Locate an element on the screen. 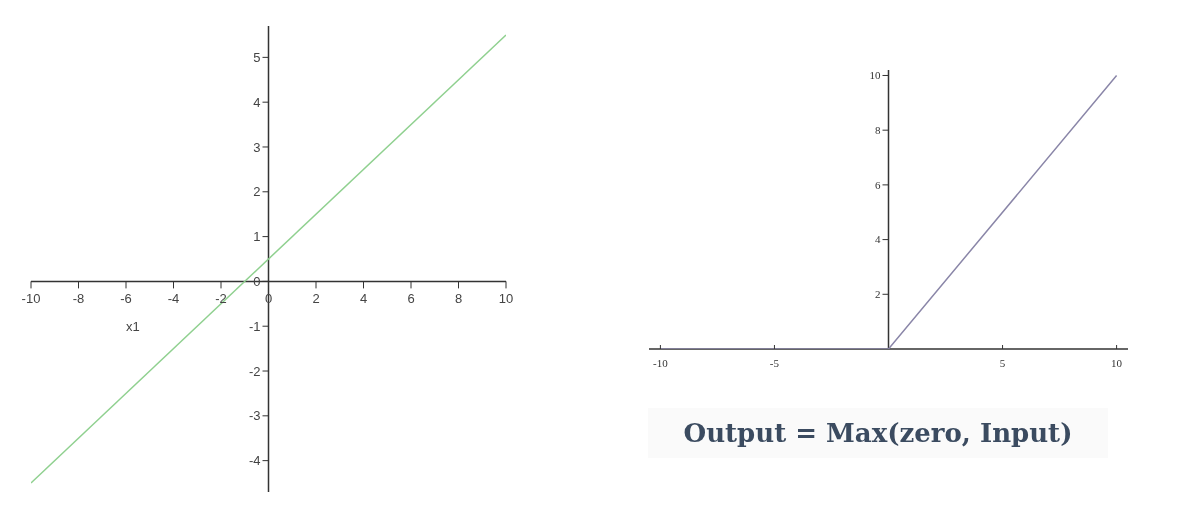  y-tick-label: 5 is located at coordinates (257, 57).